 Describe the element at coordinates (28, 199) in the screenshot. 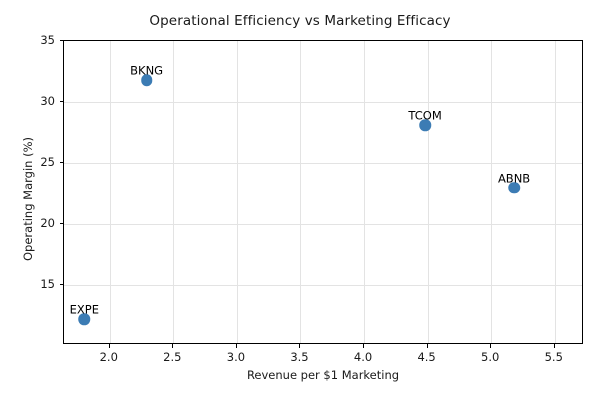

I see `y-axis-label: Operating Margin (%)` at that location.